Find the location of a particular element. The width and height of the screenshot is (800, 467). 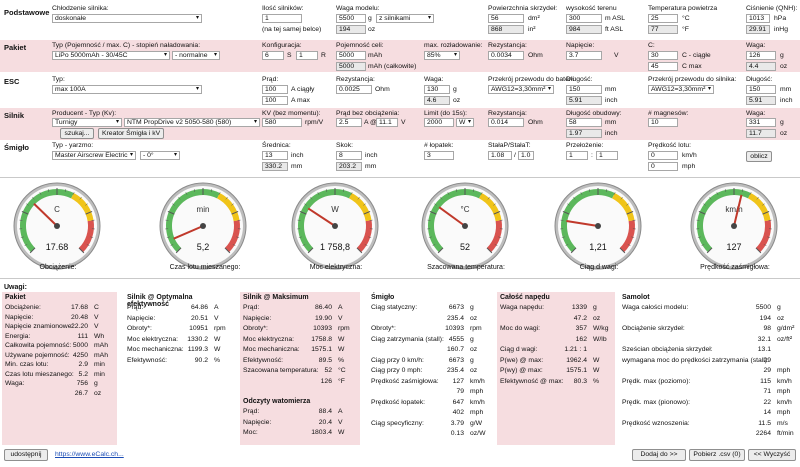

gauge-unit: min is located at coordinates (203, 209).